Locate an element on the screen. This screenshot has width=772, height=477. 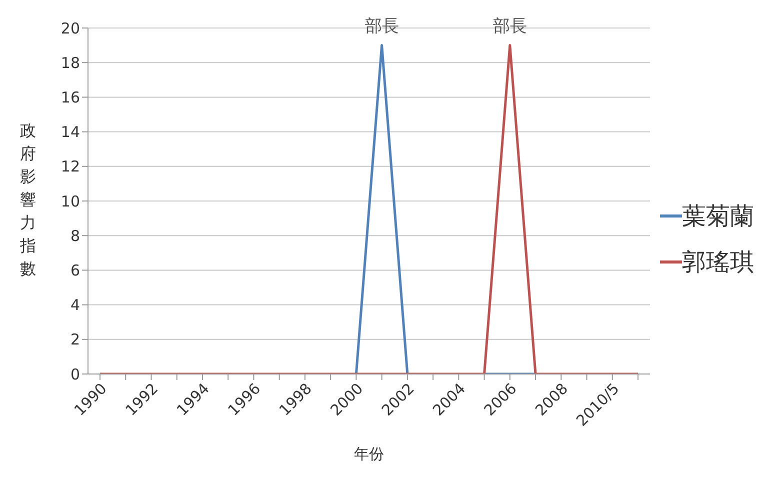
y-axis-title: 政府影響力指數 is located at coordinates (27, 199).